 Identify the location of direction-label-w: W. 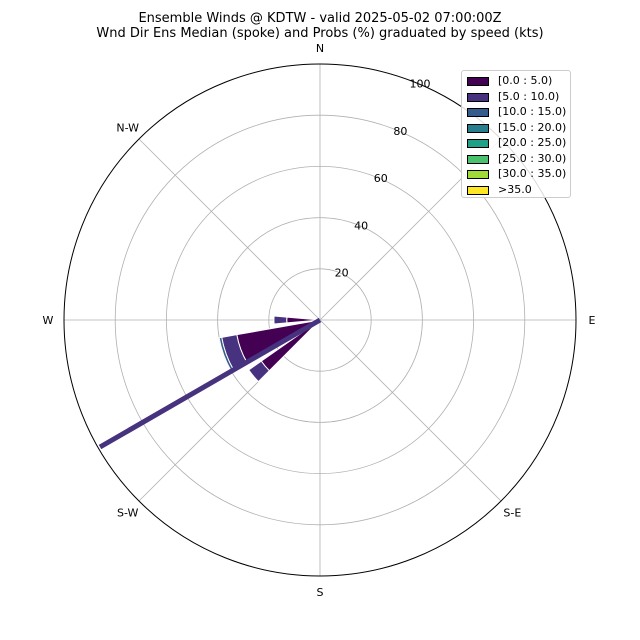
(48, 320).